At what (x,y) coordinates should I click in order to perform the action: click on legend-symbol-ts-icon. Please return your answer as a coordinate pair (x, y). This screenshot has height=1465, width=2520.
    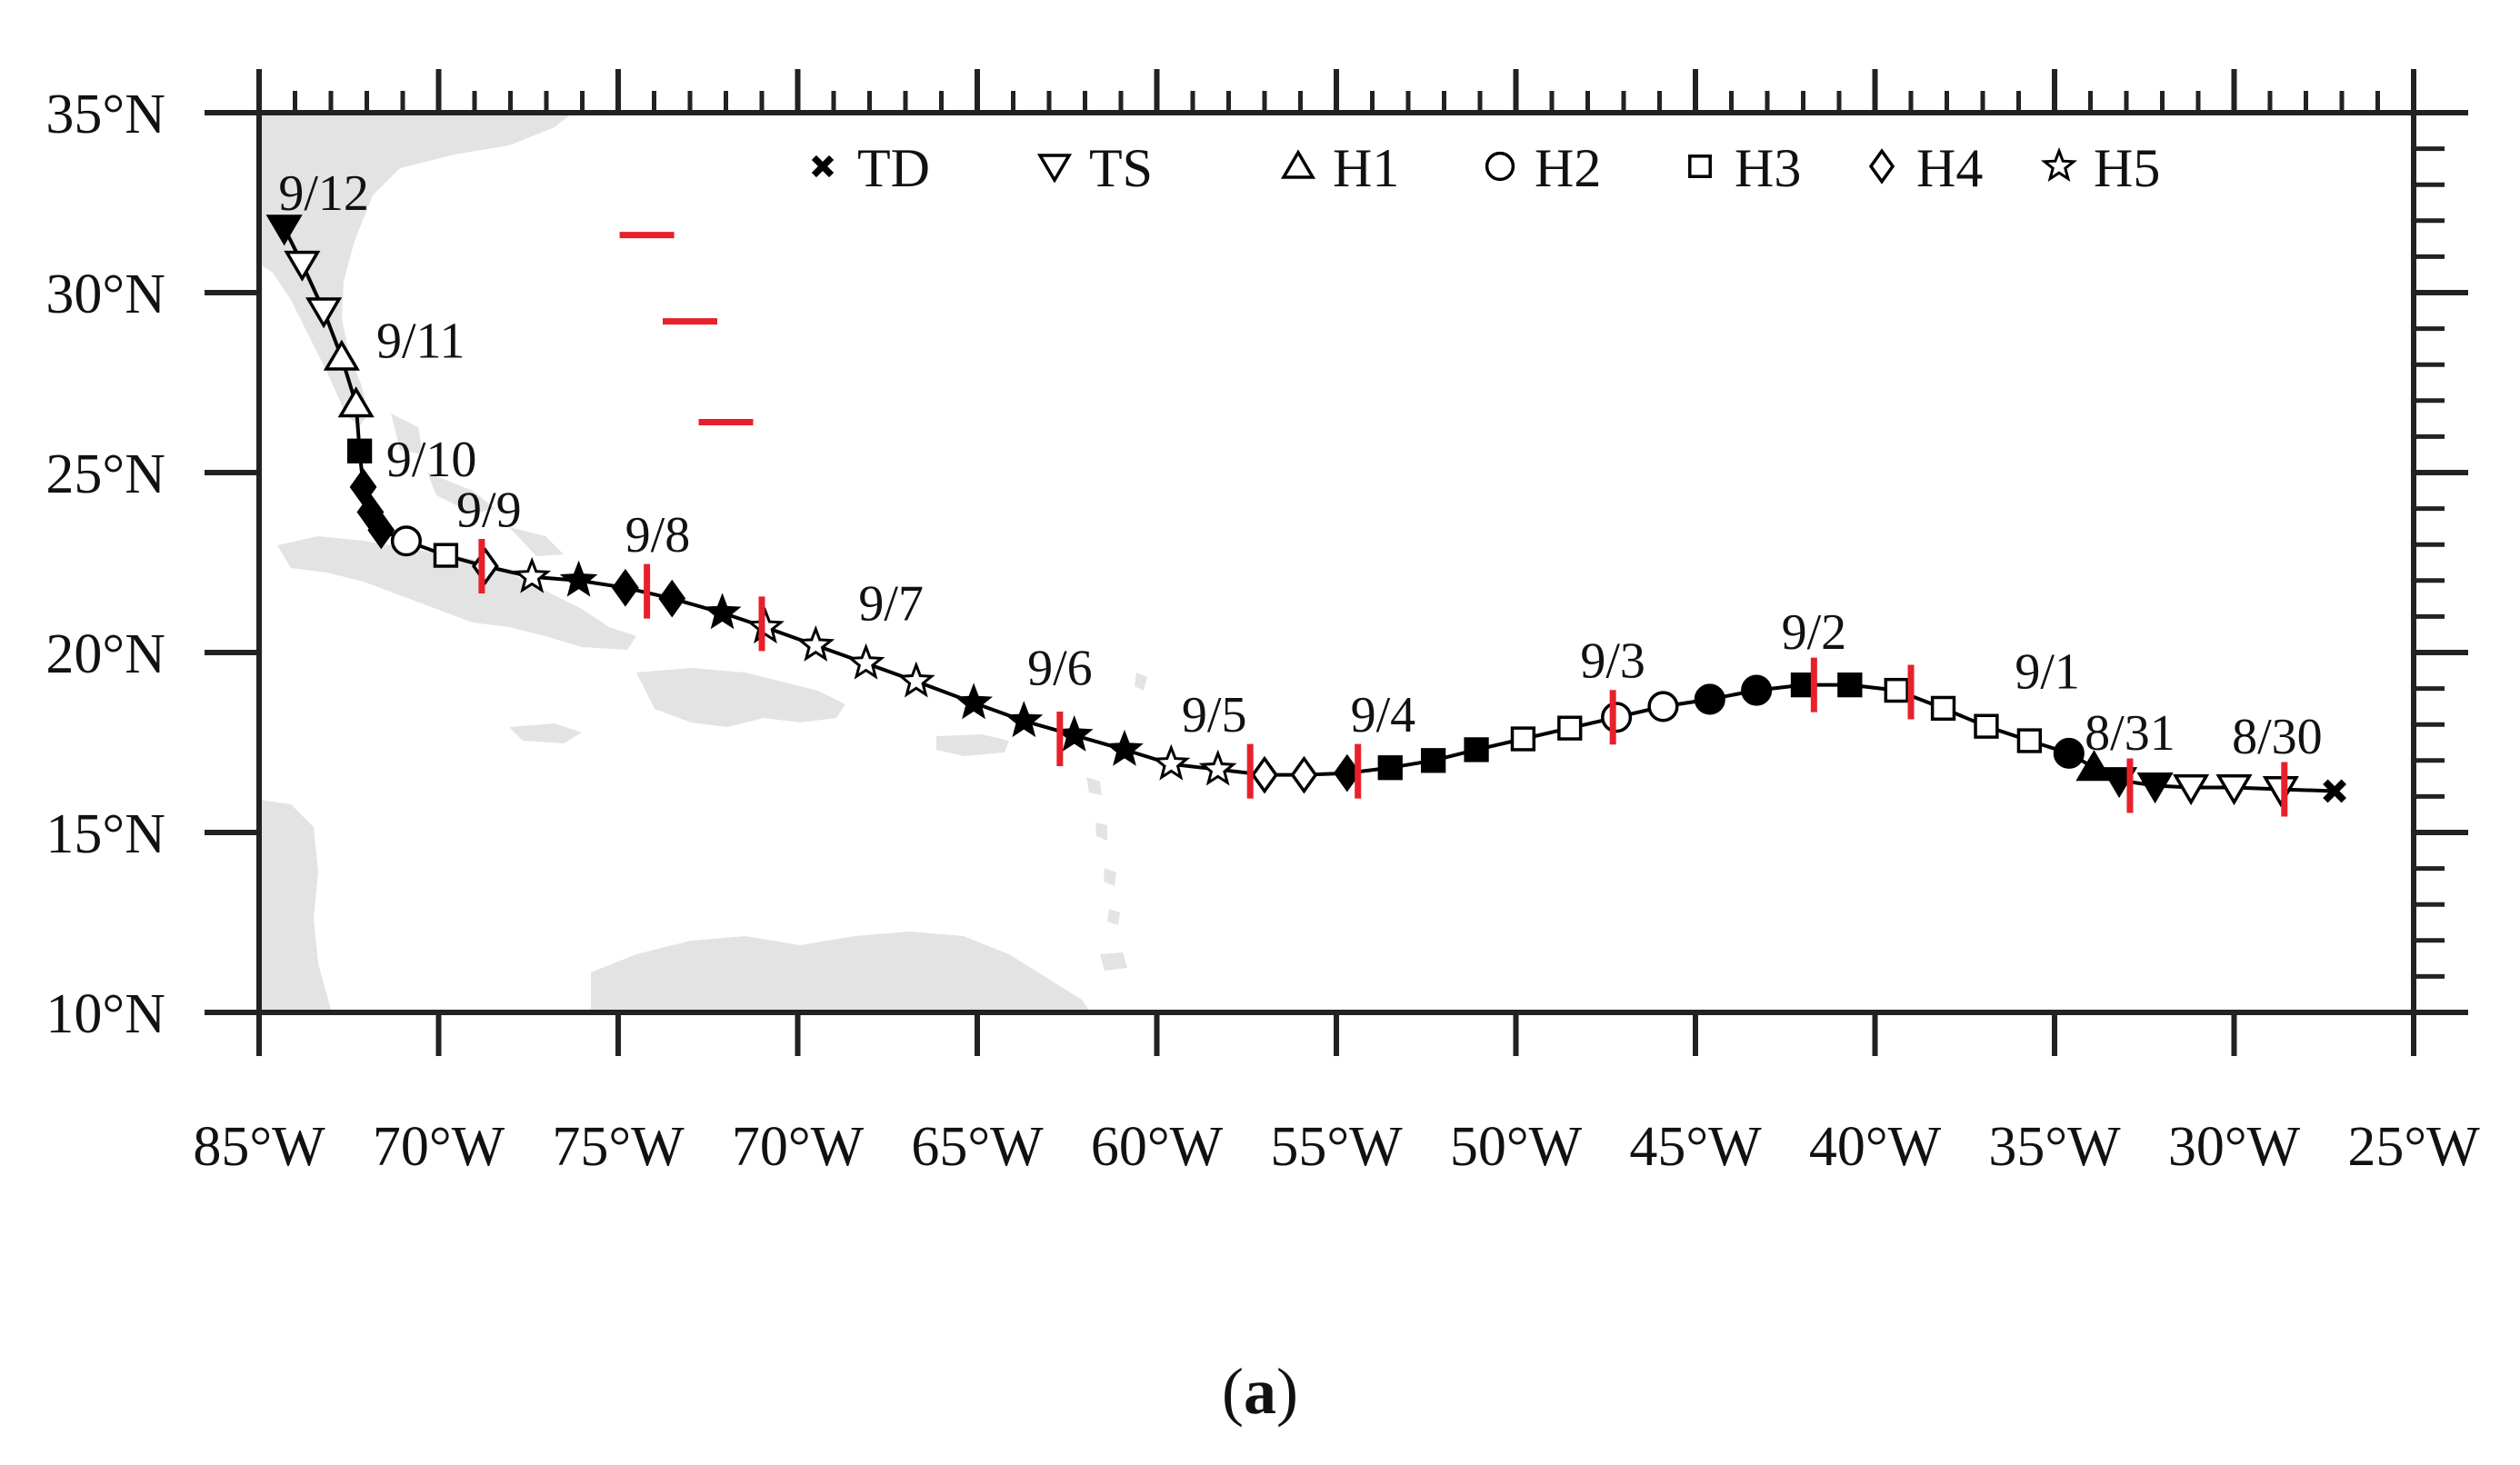
    Looking at the image, I should click on (1054, 169).